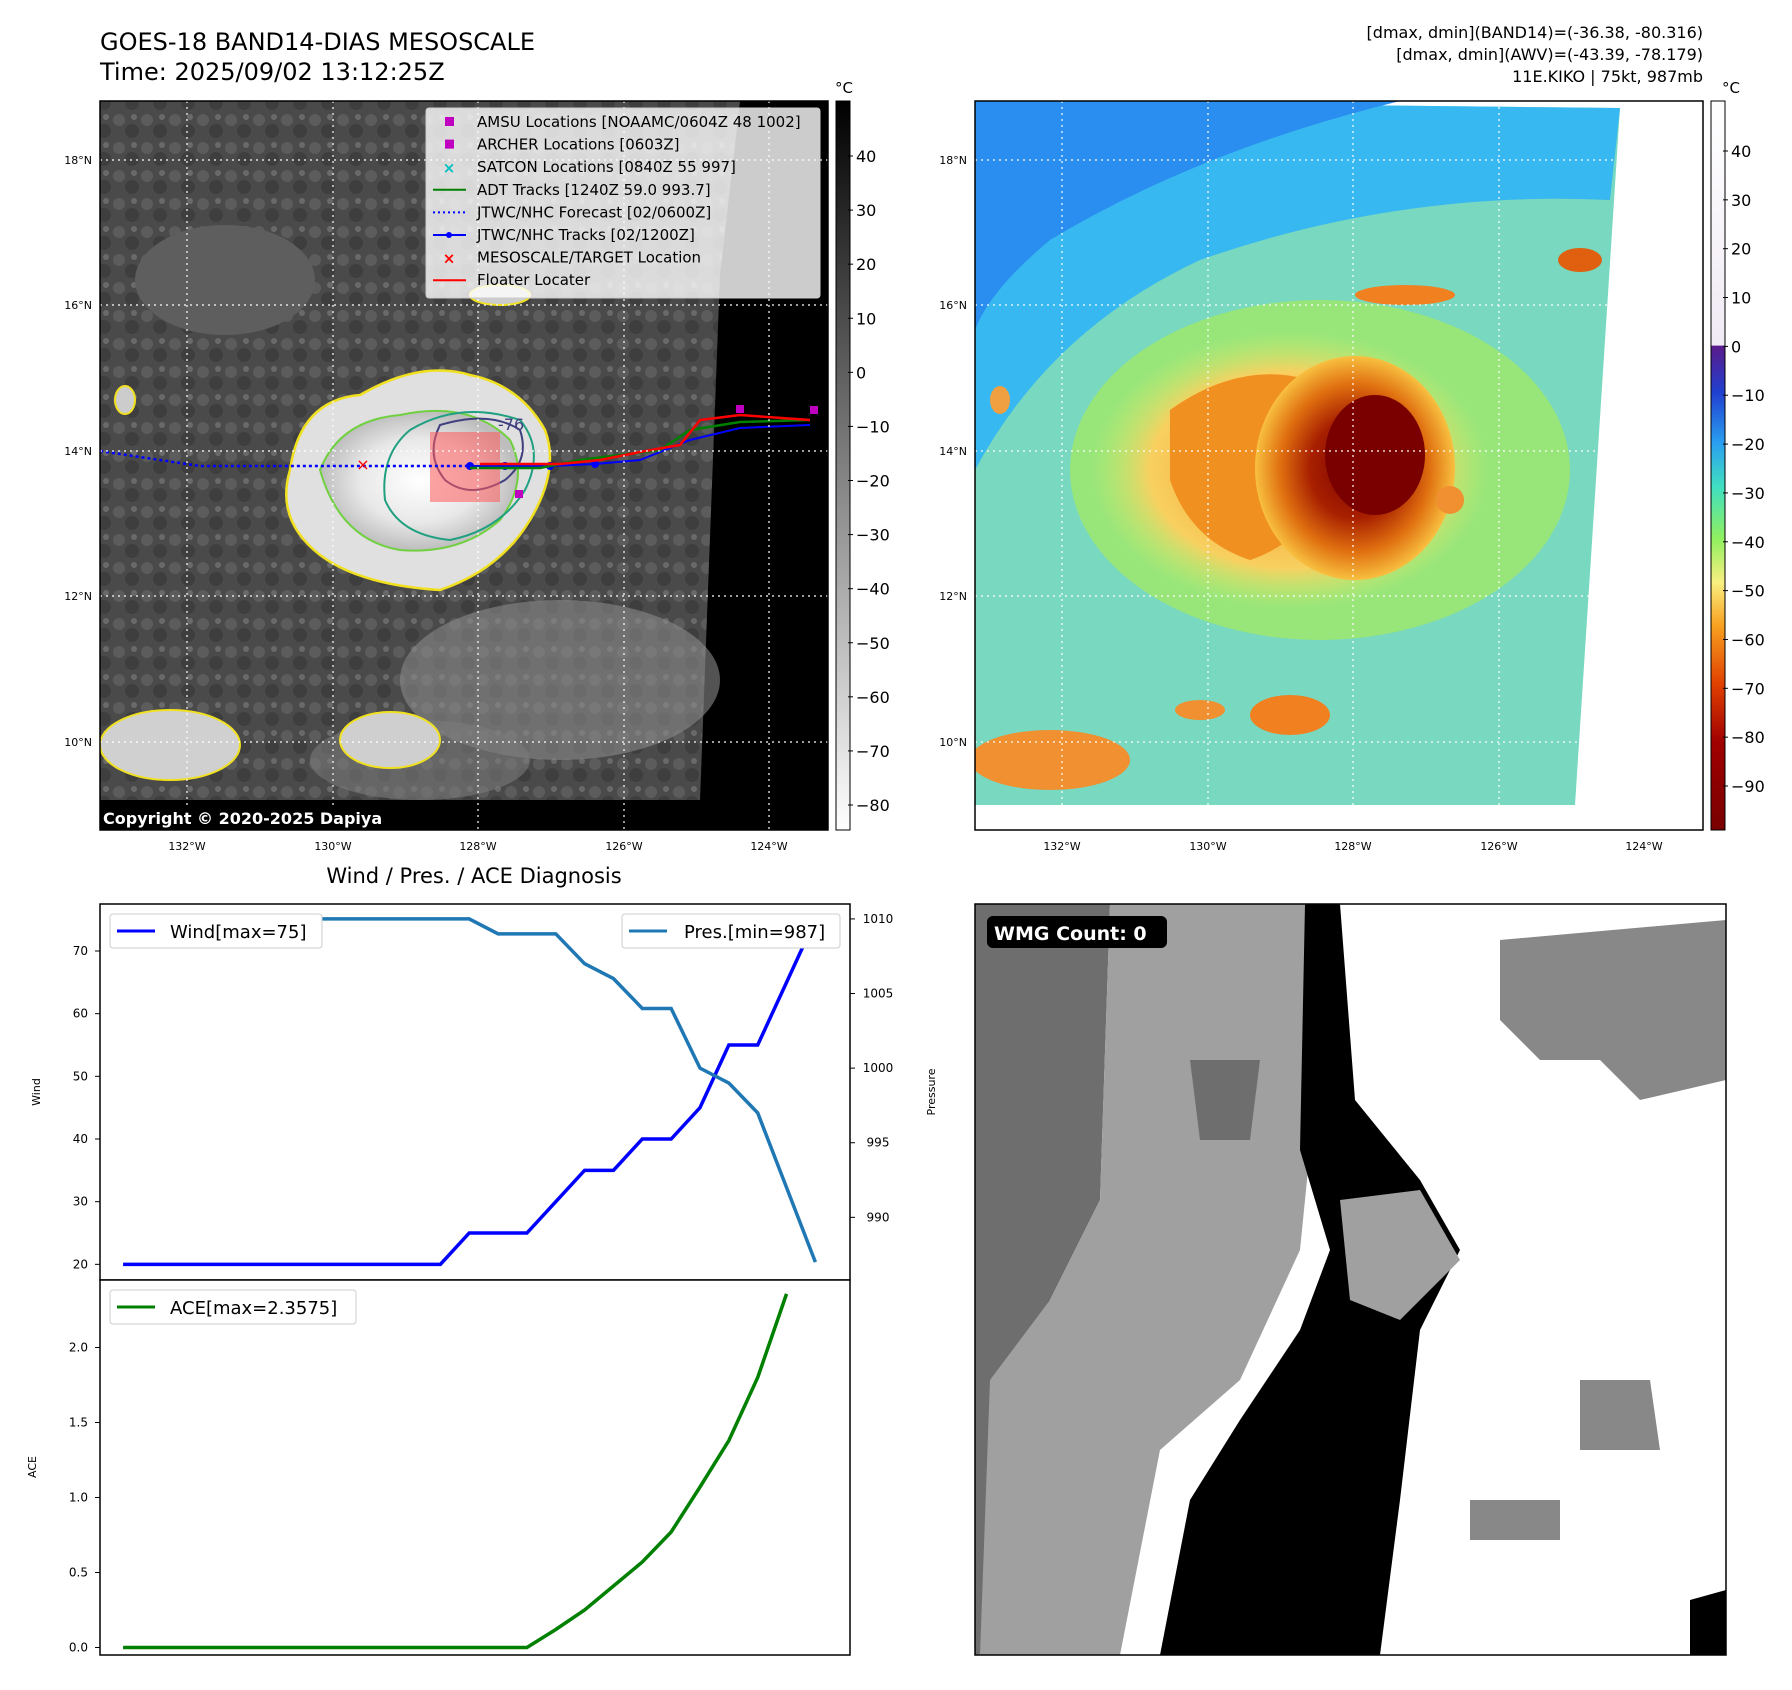 The image size is (1792, 1690). I want to click on ir-lat-labels: 18°N 16°N 14°N 12°N 10°N, so click(78, 451).